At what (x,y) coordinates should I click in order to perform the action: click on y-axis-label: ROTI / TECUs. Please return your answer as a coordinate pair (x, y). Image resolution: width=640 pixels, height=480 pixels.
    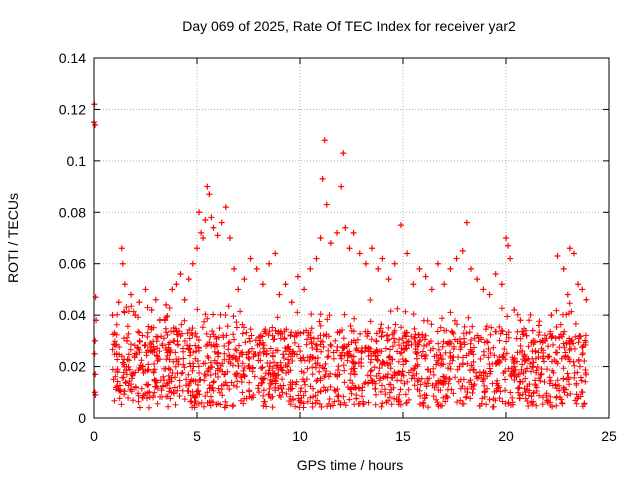
    Looking at the image, I should click on (13, 238).